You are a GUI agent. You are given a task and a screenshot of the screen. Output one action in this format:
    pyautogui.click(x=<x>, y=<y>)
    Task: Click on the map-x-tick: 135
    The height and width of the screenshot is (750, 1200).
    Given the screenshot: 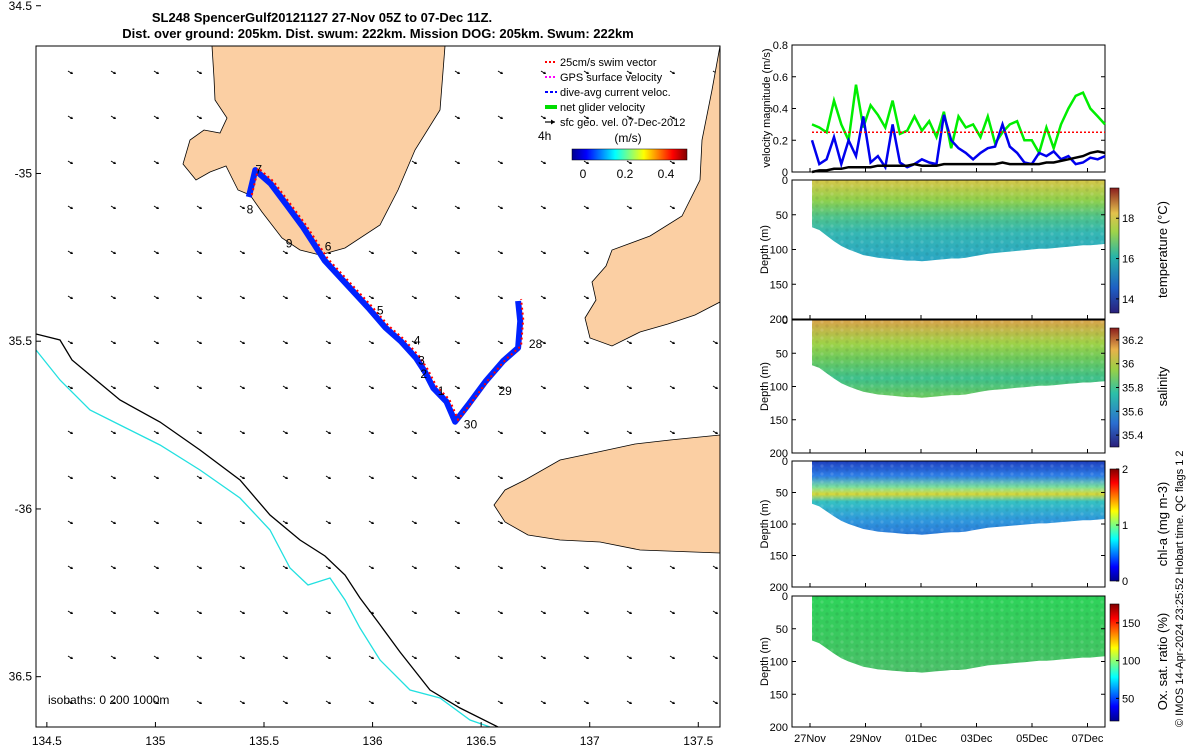 What is the action you would take?
    pyautogui.click(x=155, y=741)
    